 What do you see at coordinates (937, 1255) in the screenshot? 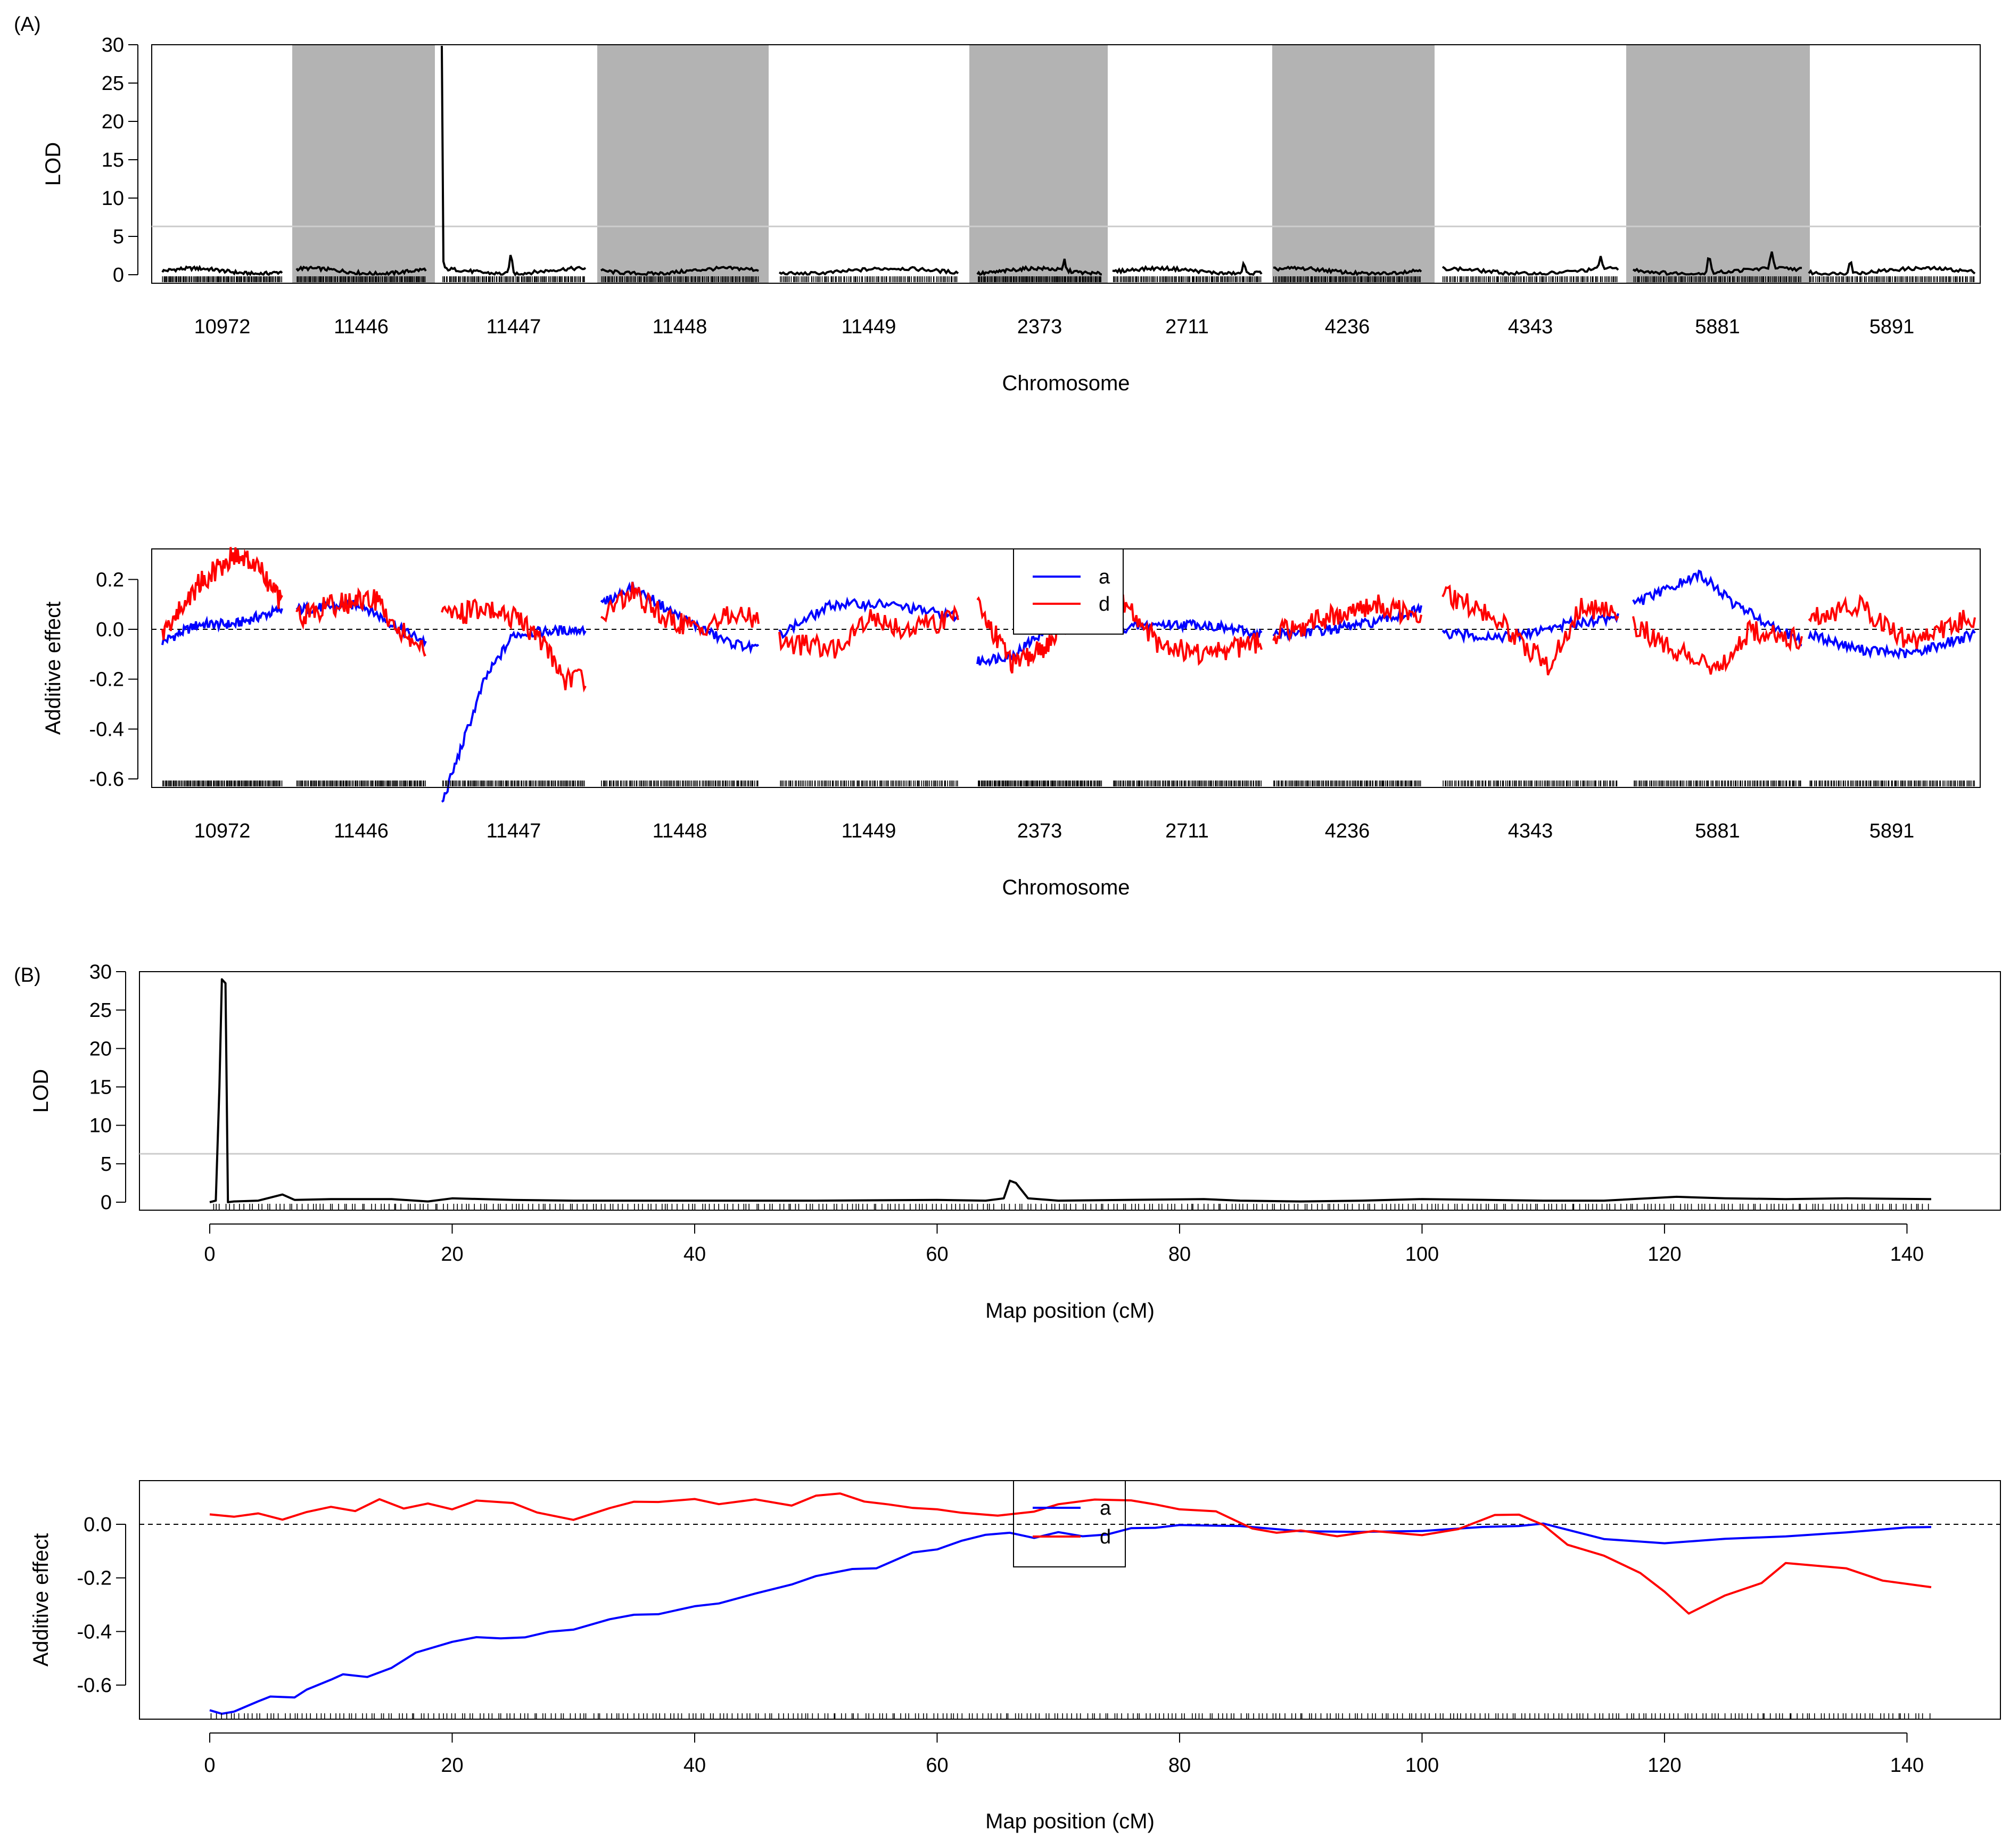
I see `x-tick-label: 60` at bounding box center [937, 1255].